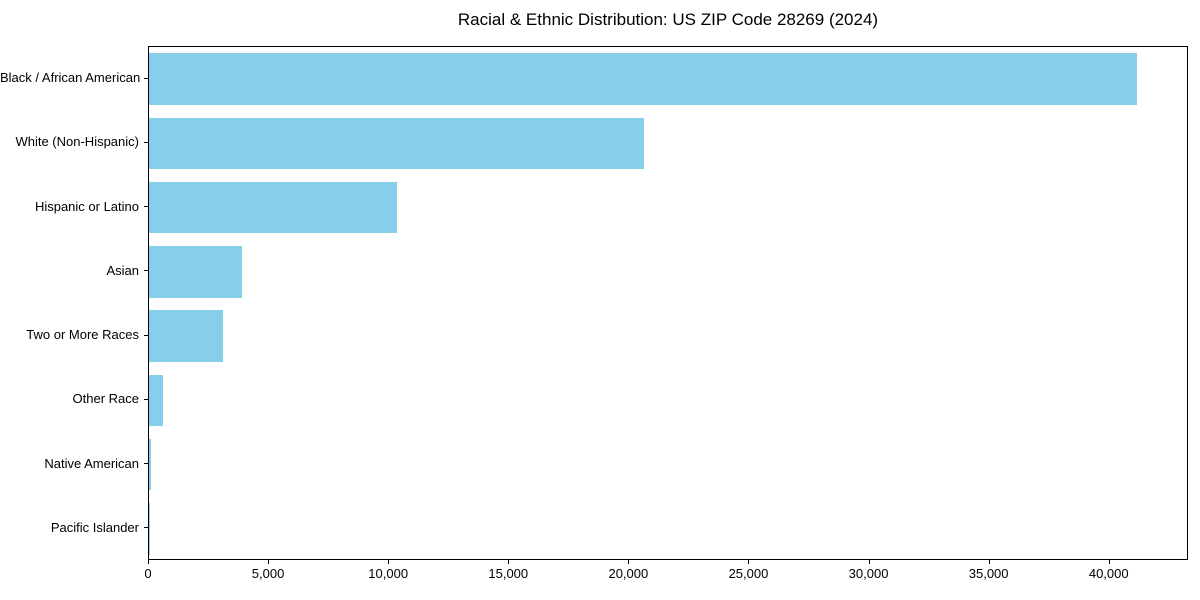 Image resolution: width=1200 pixels, height=600 pixels. I want to click on y-tick-label: Two or More Races, so click(82, 335).